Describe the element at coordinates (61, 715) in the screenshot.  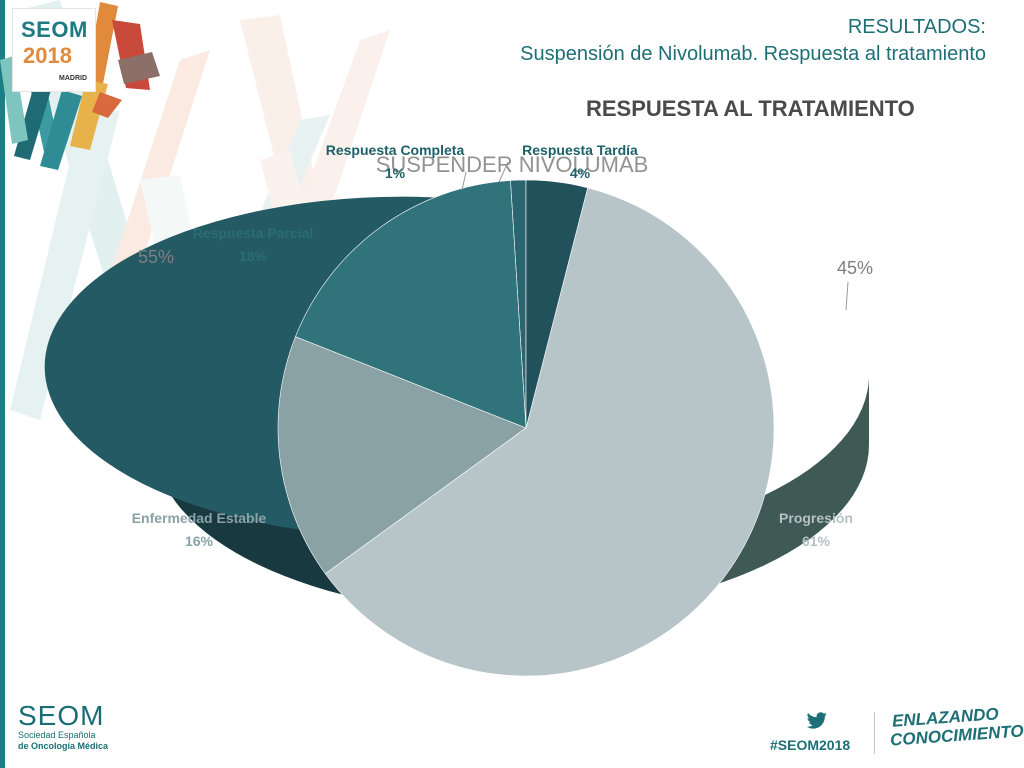
I see `seom-footer-logo: SEOM` at that location.